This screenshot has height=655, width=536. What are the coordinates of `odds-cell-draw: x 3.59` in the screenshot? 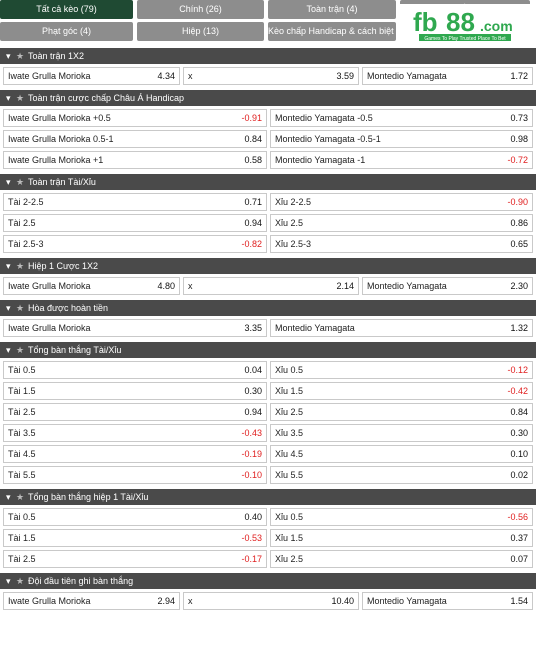 It's located at (271, 76).